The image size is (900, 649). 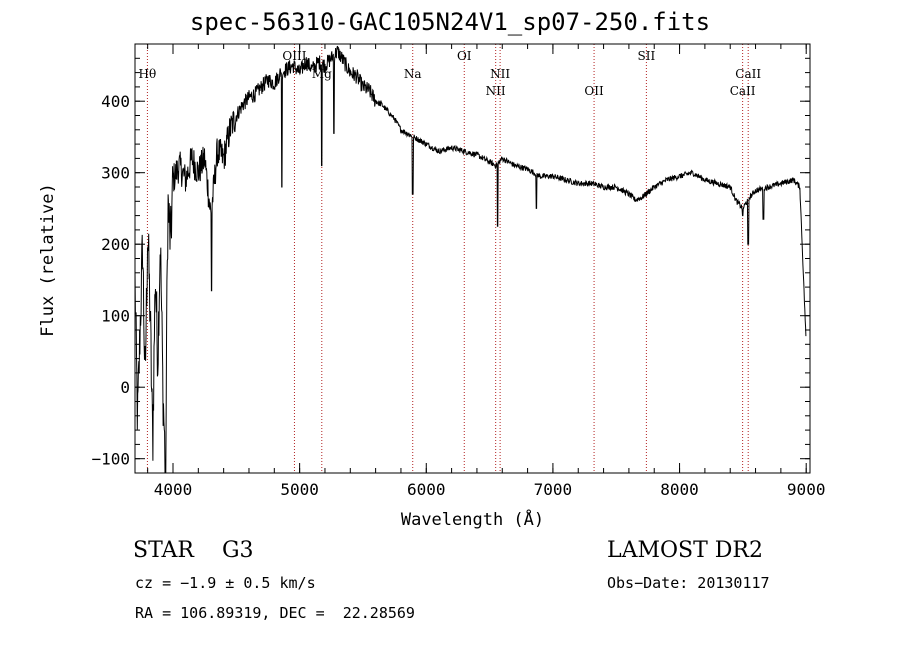 I want to click on y-axis-label: Flux (relative), so click(x=48, y=260).